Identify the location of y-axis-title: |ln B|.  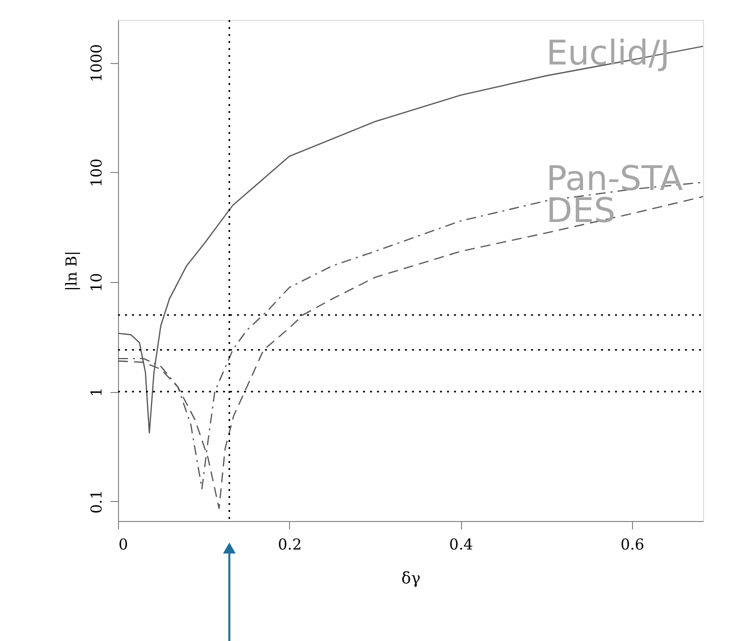
(71, 271).